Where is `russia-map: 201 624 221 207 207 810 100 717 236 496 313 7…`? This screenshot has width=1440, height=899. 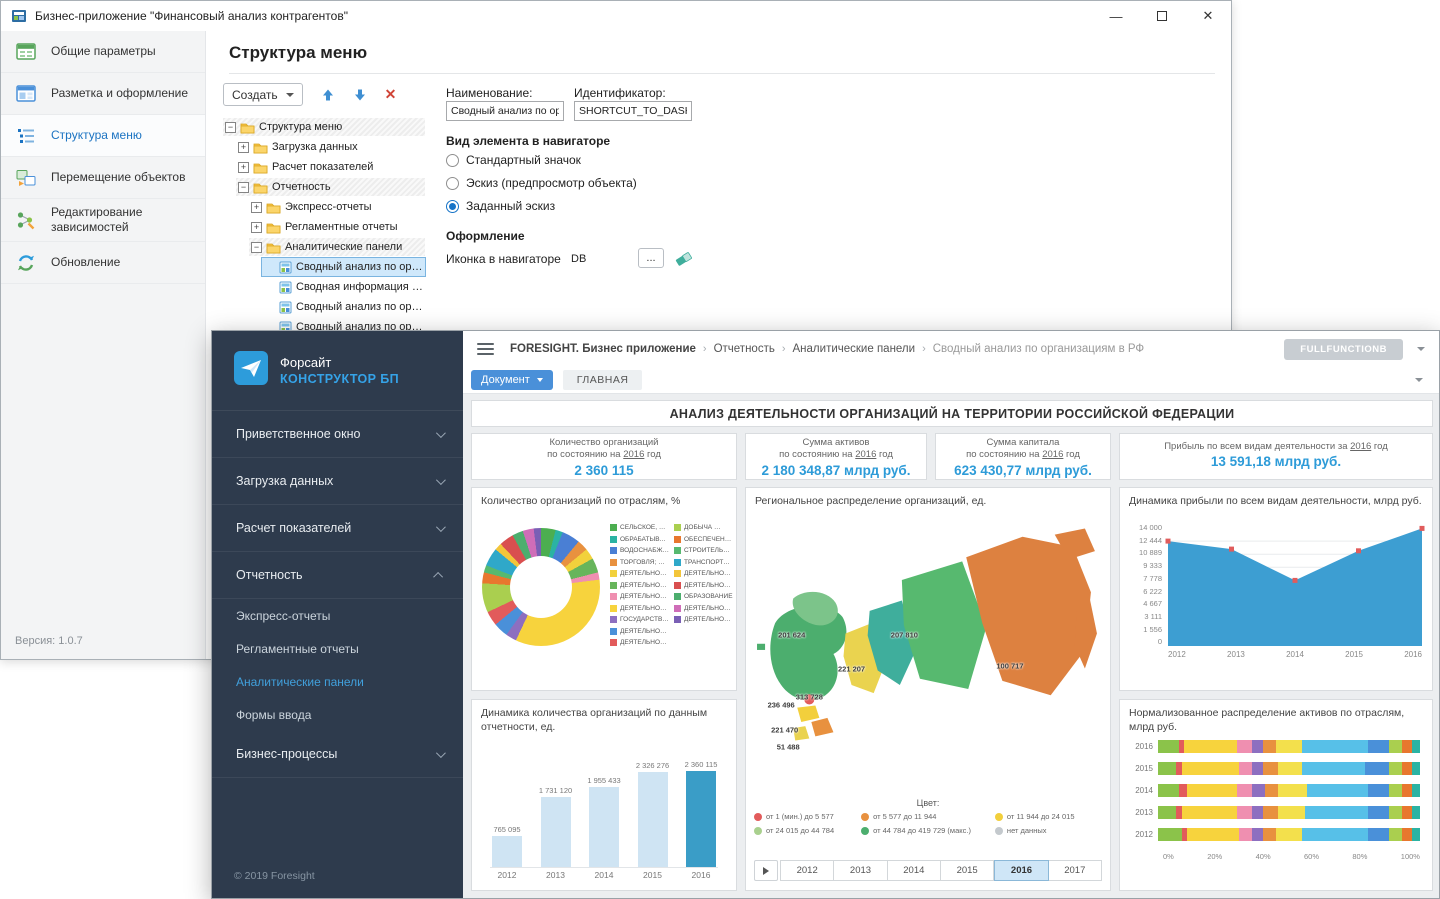
russia-map: 201 624 221 207 207 810 100 717 236 496 313 7… is located at coordinates (929, 652).